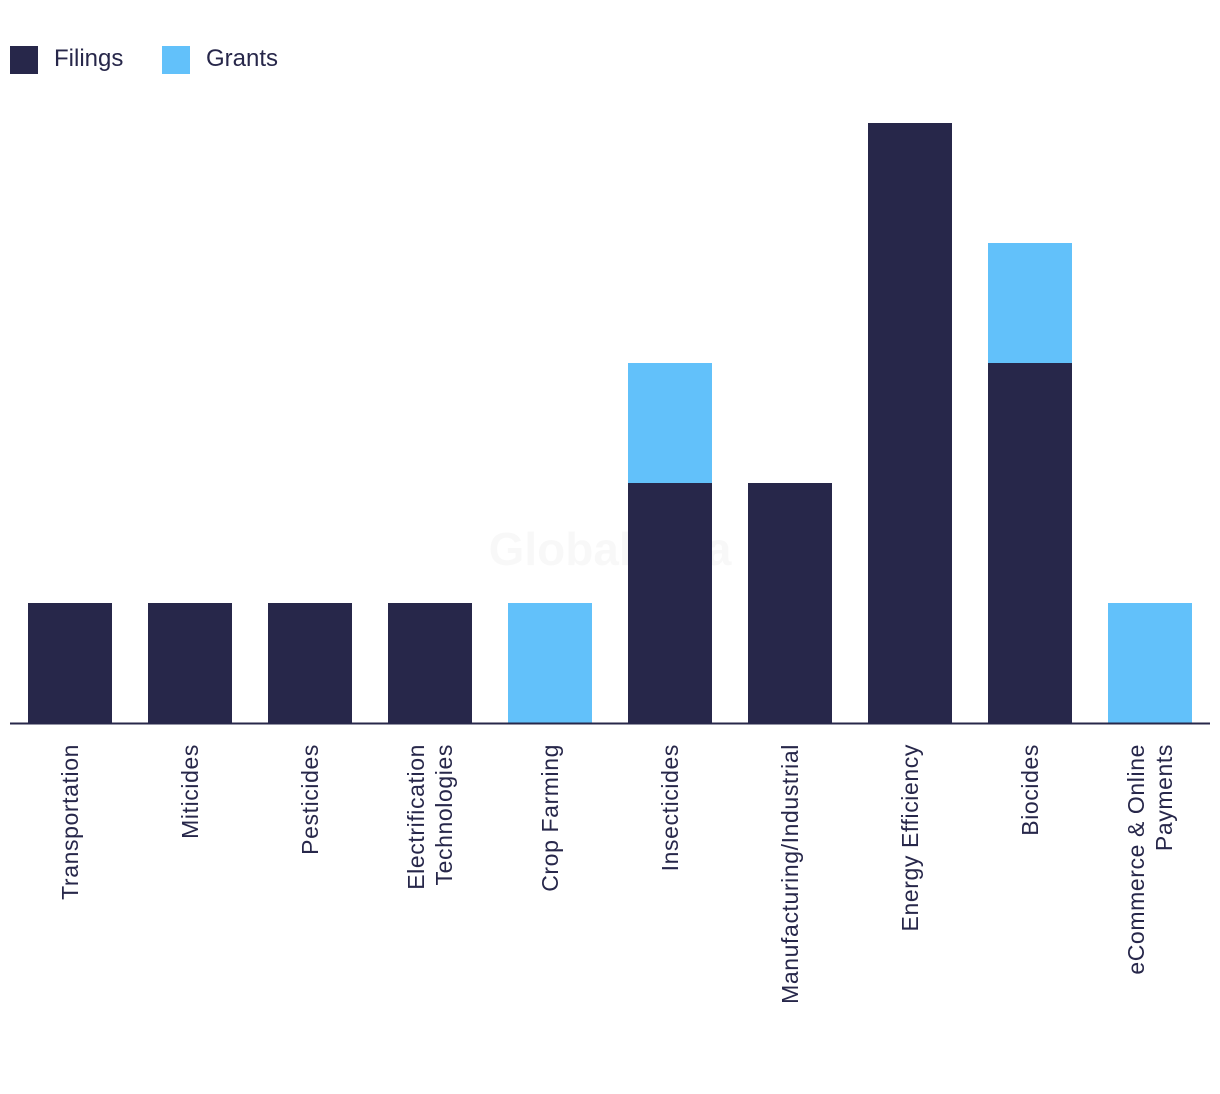  Describe the element at coordinates (670, 603) in the screenshot. I see `bar-filings-insecticides` at that location.